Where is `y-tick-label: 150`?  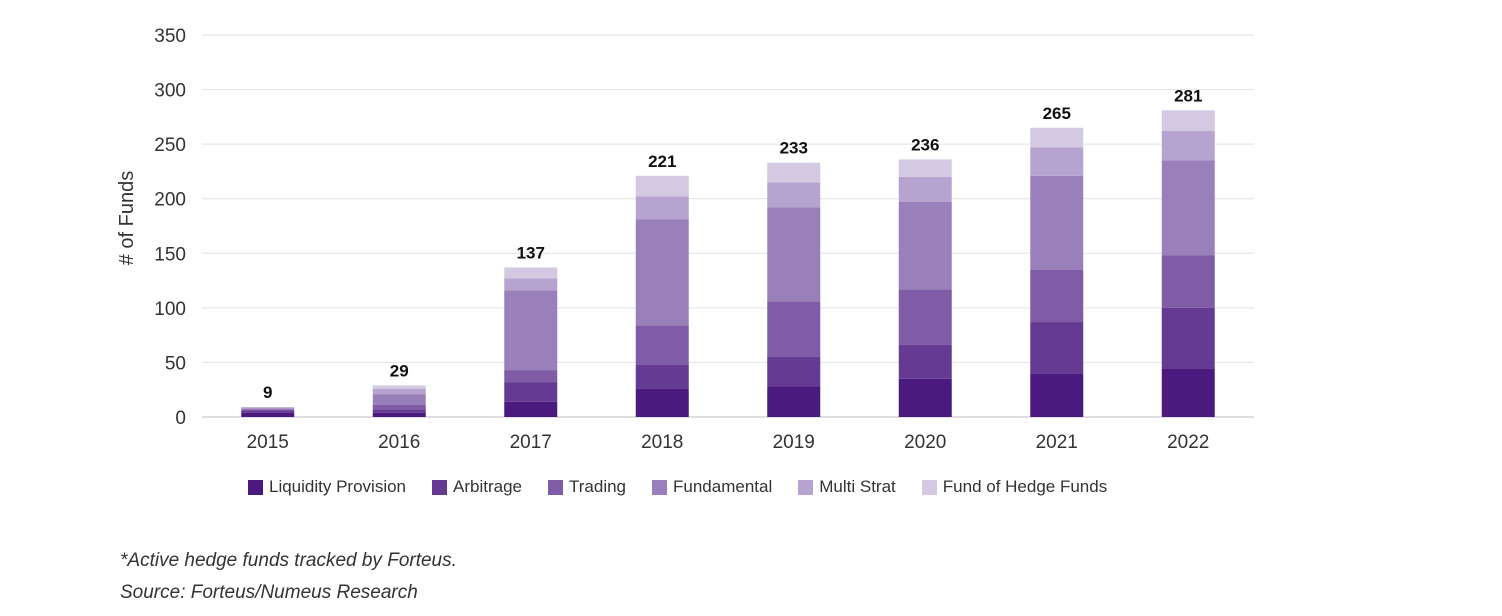 y-tick-label: 150 is located at coordinates (170, 254).